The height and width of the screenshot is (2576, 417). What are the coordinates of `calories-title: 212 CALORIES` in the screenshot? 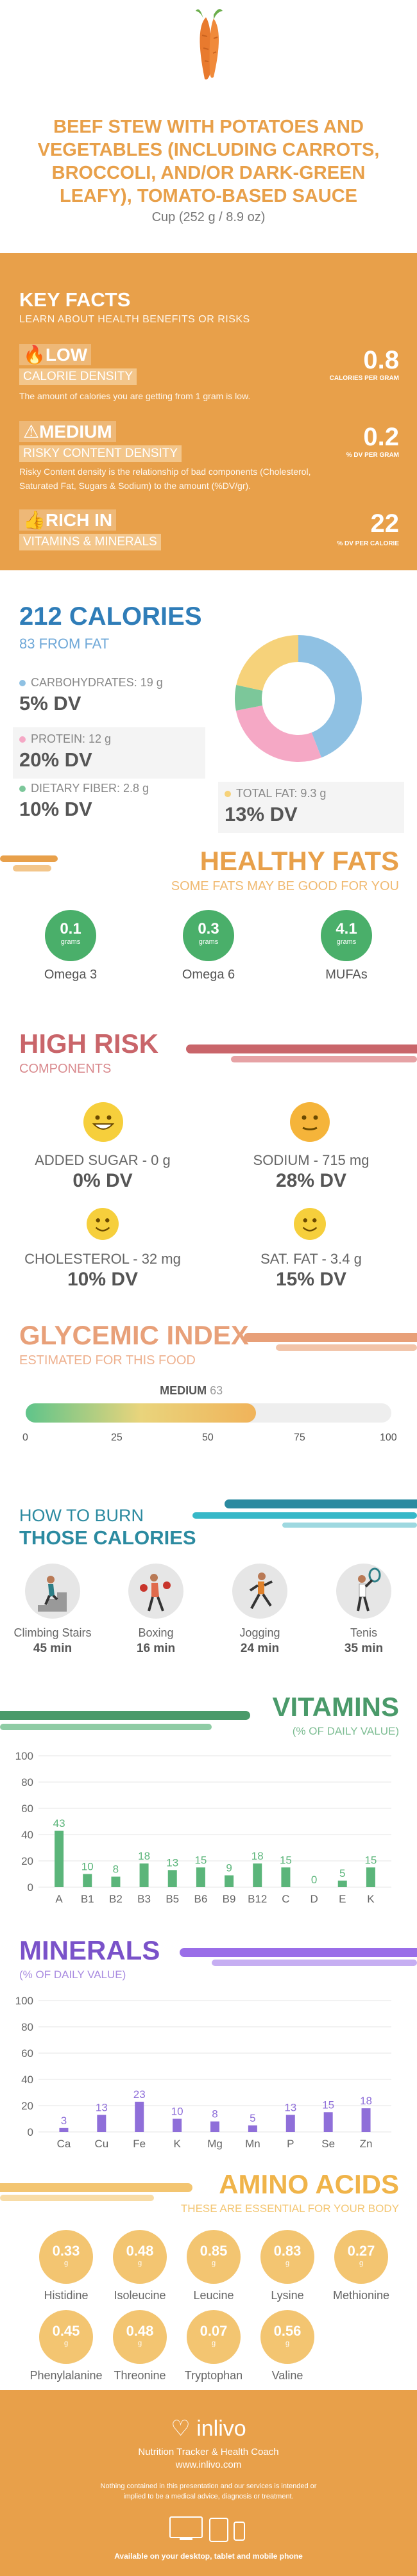 It's located at (110, 616).